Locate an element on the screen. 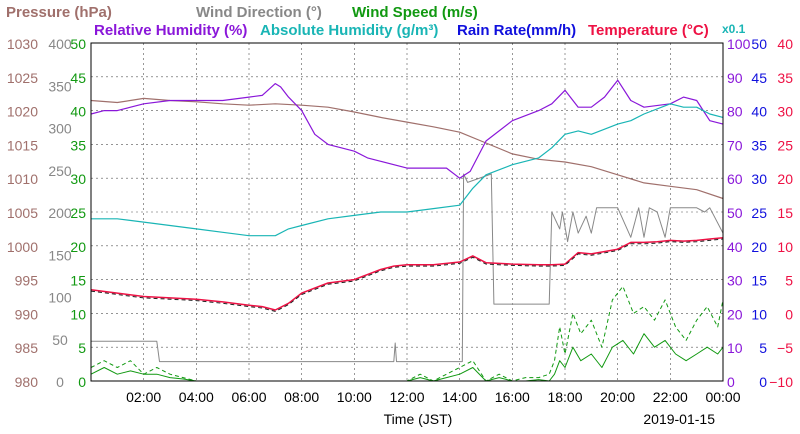 This screenshot has height=434, width=800. y-tick-pressure: 980 is located at coordinates (27, 382).